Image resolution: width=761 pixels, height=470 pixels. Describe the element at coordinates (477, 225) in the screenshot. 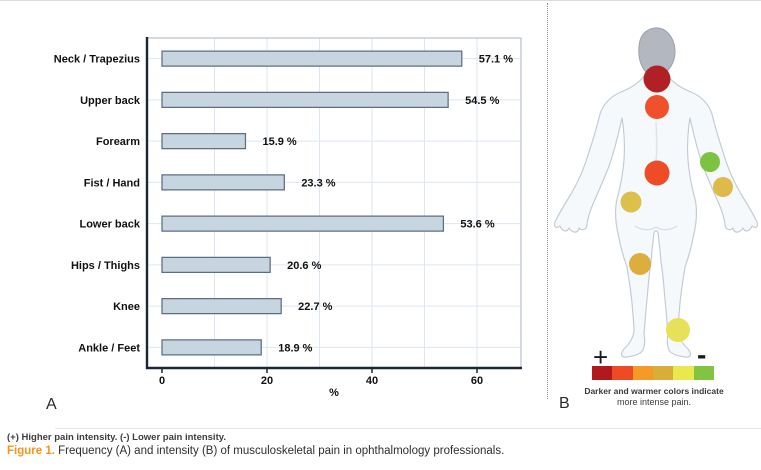

I see `value-label: 53.6 %` at that location.